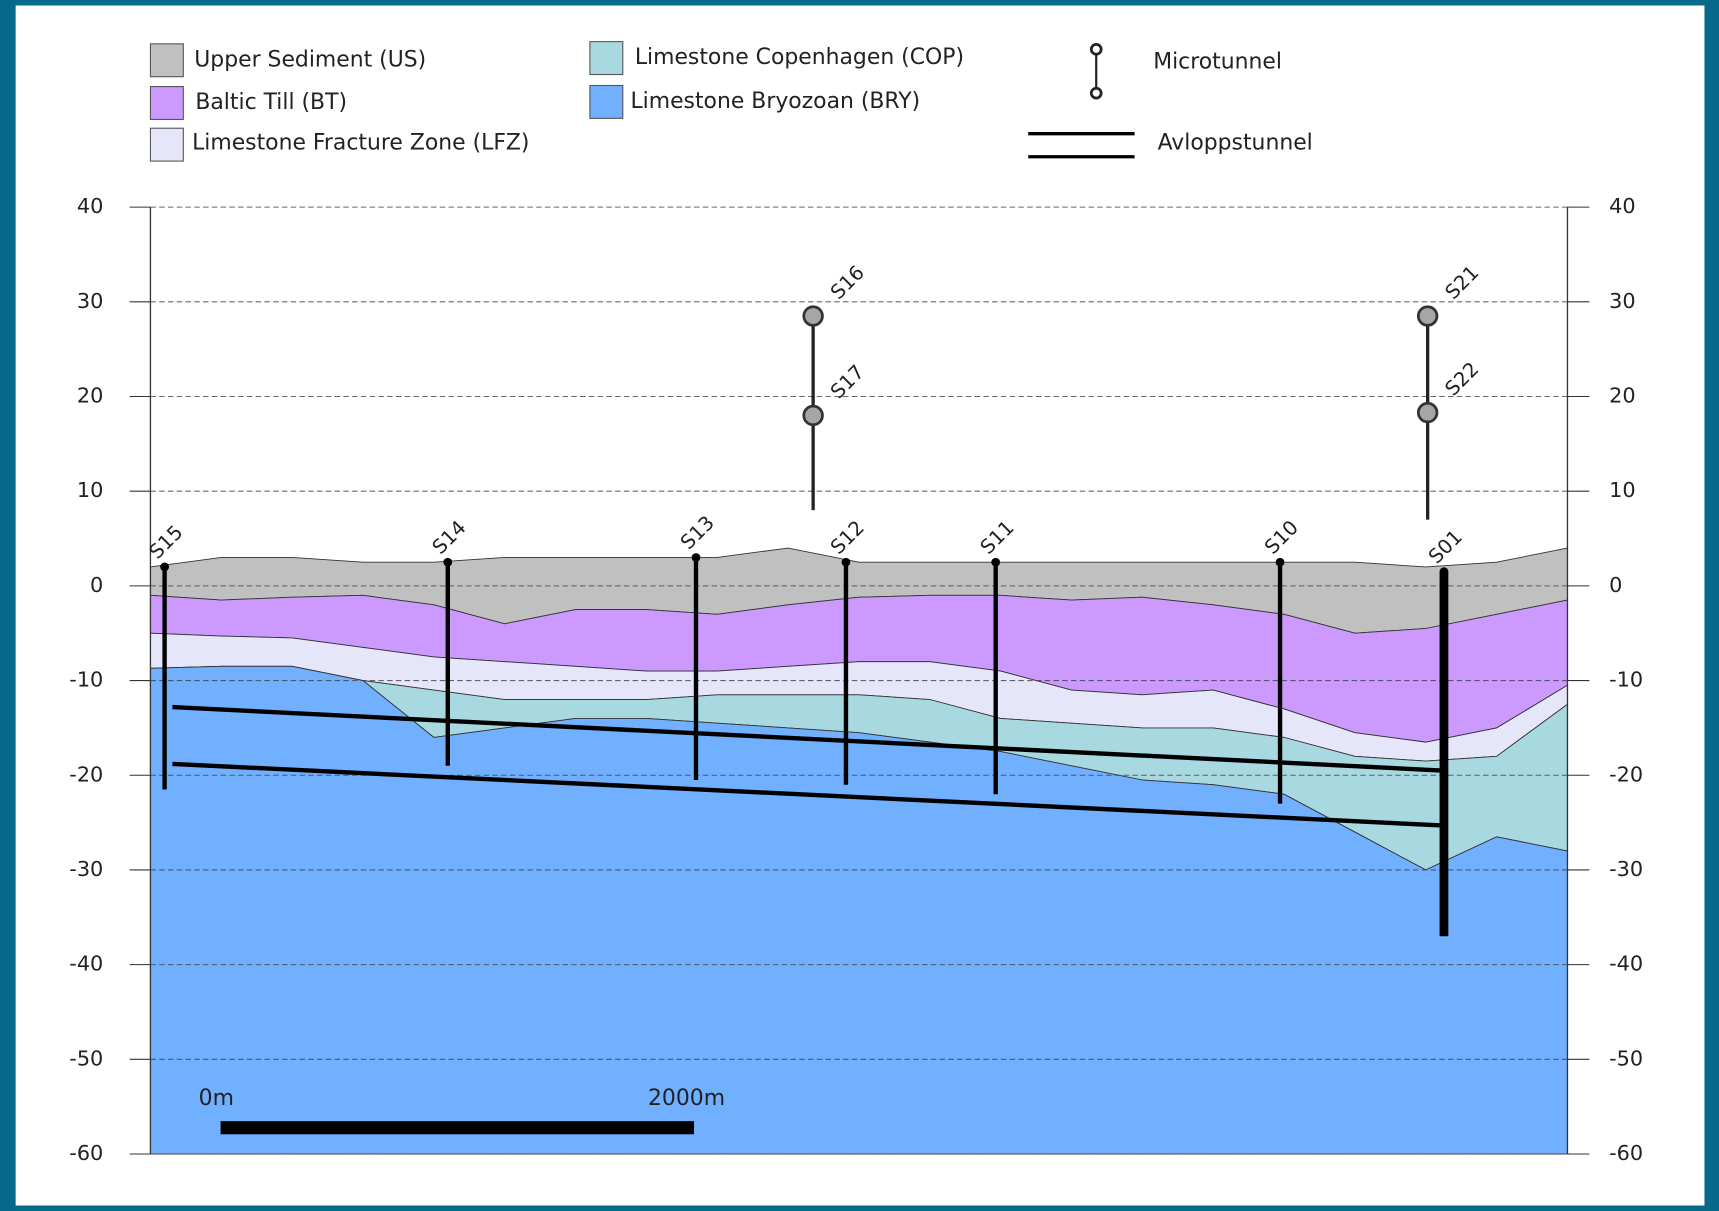 The height and width of the screenshot is (1211, 1719). I want to click on legend-label: Avloppstunnel, so click(1235, 143).